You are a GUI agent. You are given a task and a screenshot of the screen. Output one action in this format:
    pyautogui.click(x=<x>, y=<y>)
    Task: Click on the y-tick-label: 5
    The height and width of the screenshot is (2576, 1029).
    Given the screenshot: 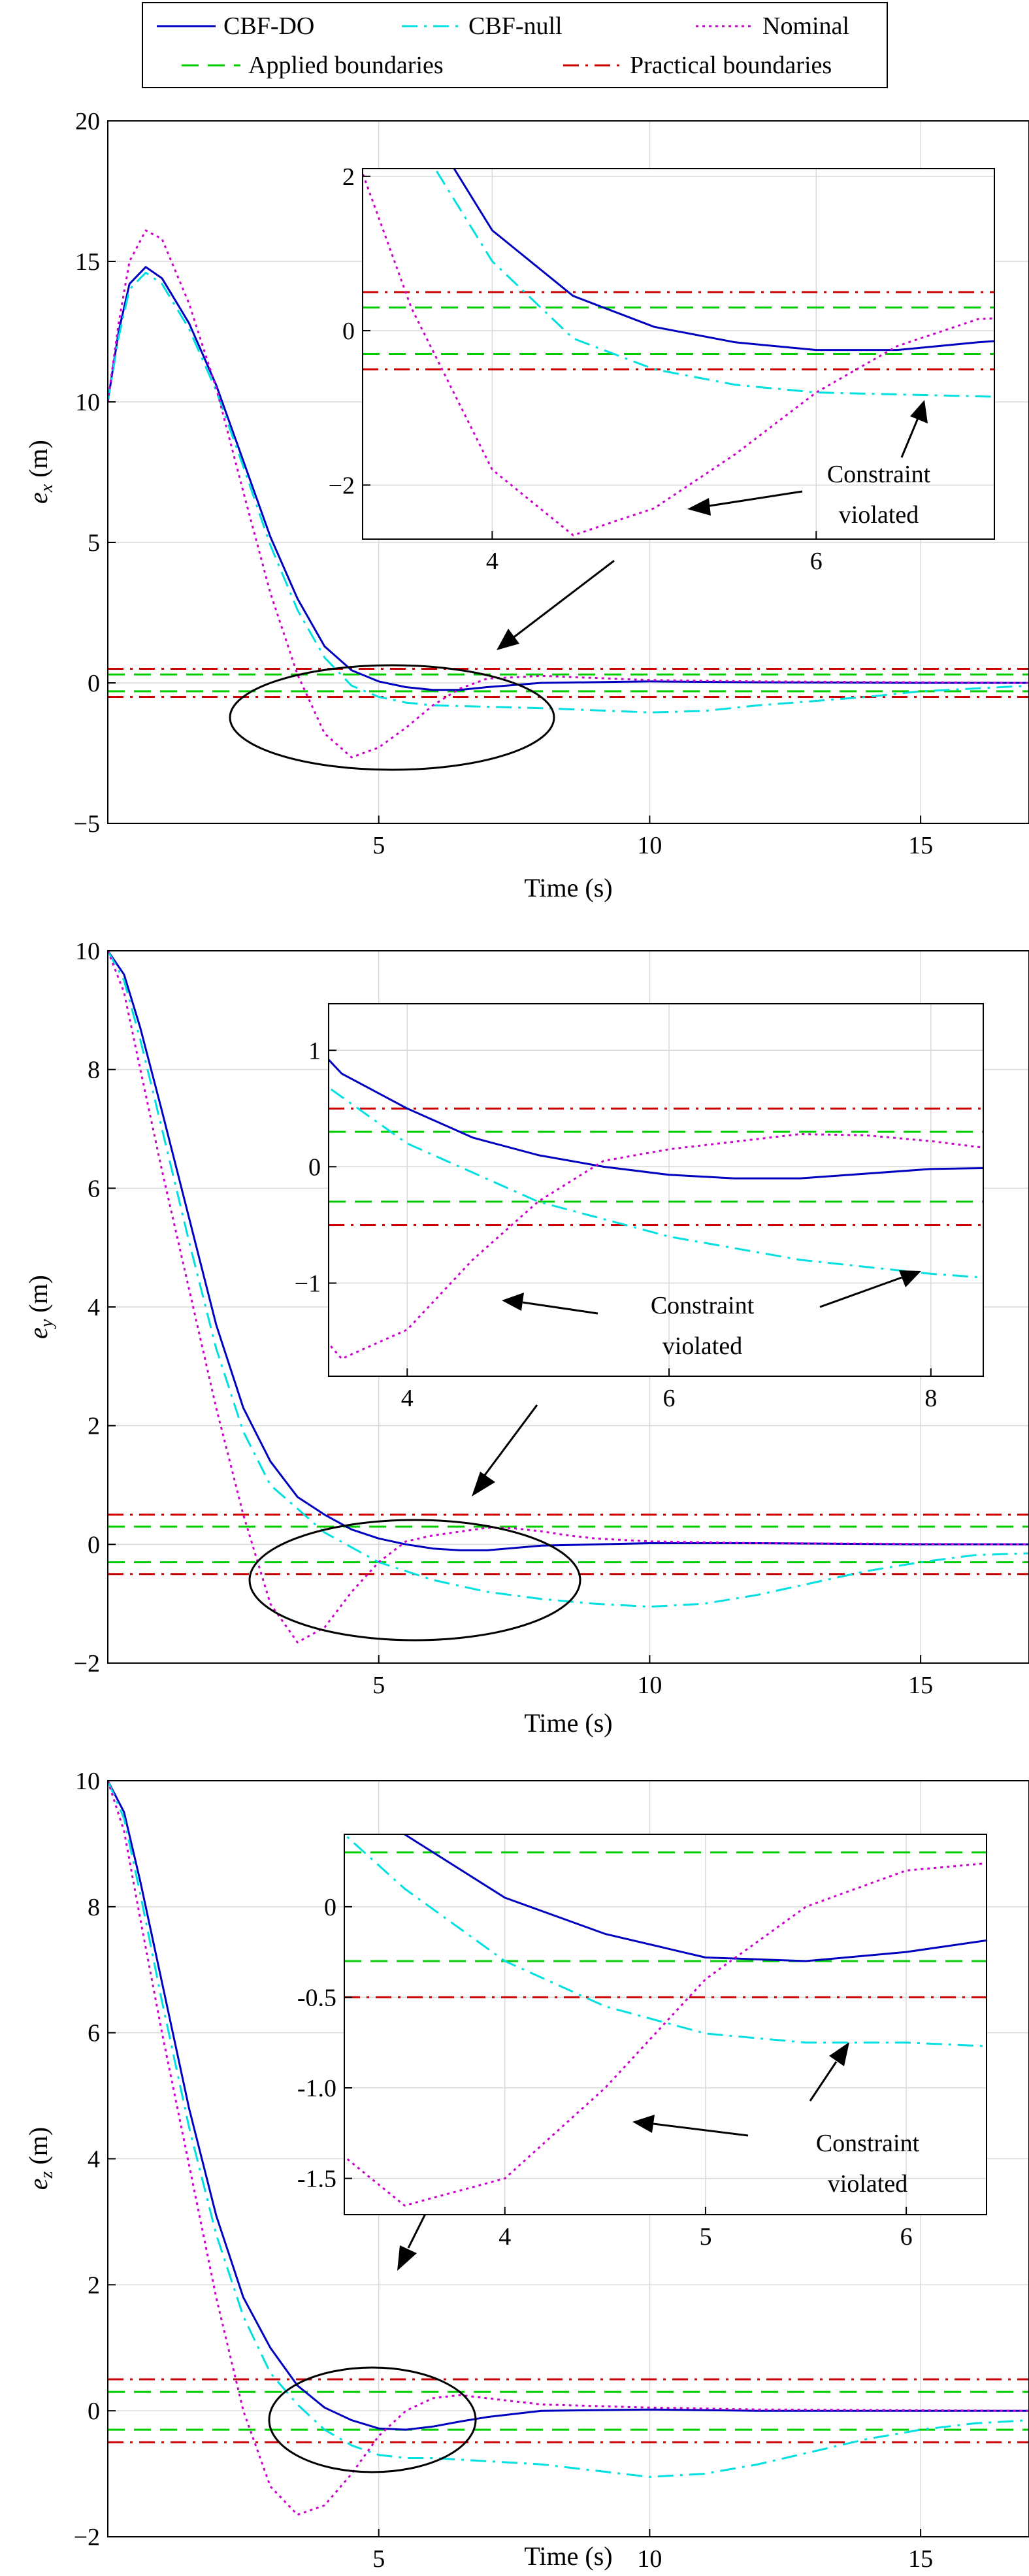 What is the action you would take?
    pyautogui.click(x=94, y=543)
    